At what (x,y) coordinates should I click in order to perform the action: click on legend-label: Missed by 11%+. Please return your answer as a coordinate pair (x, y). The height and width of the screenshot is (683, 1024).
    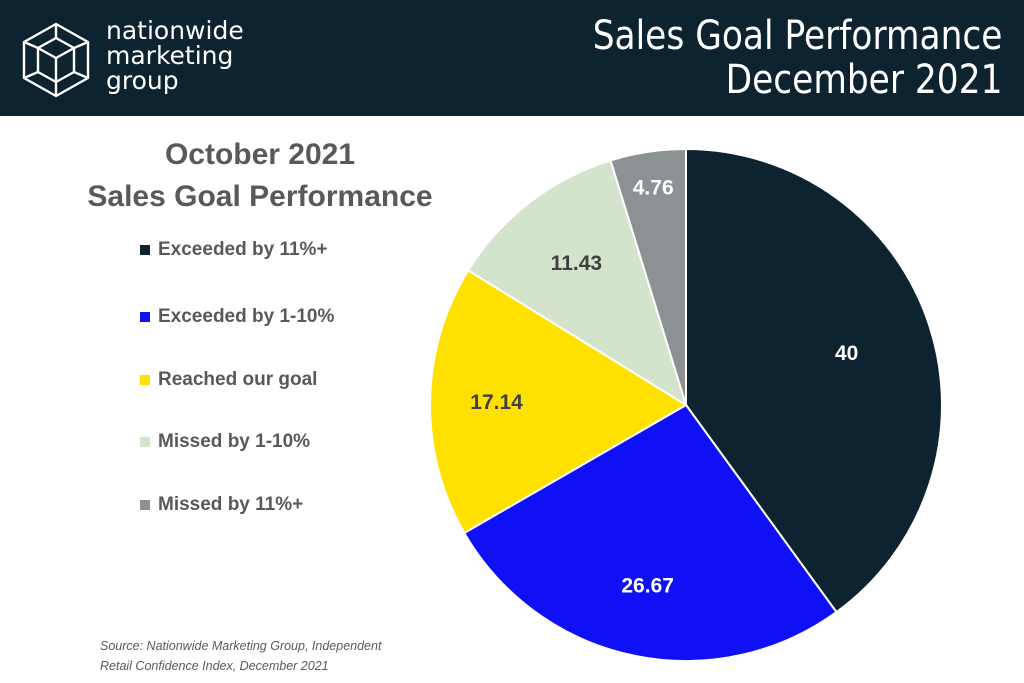
    Looking at the image, I should click on (231, 504).